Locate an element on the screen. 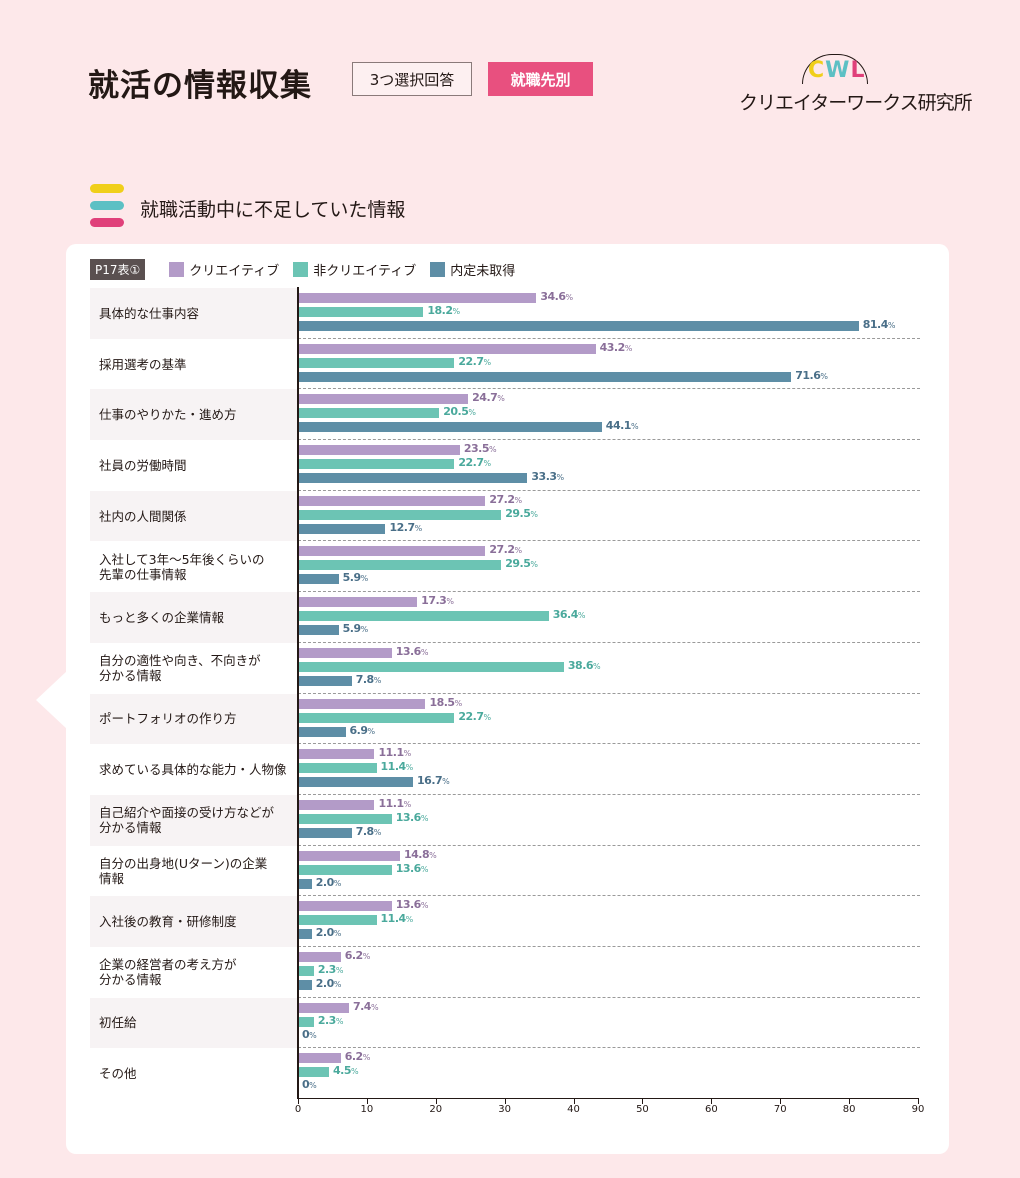 The height and width of the screenshot is (1178, 1020). value-label: 12.7% is located at coordinates (405, 527).